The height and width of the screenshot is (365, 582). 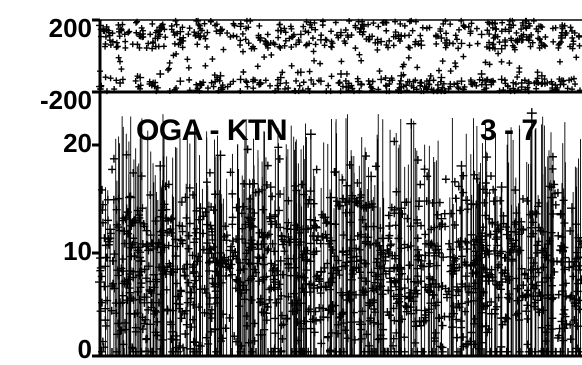 I want to click on annotation-station-pair: OGA - KTN, so click(x=212, y=130).